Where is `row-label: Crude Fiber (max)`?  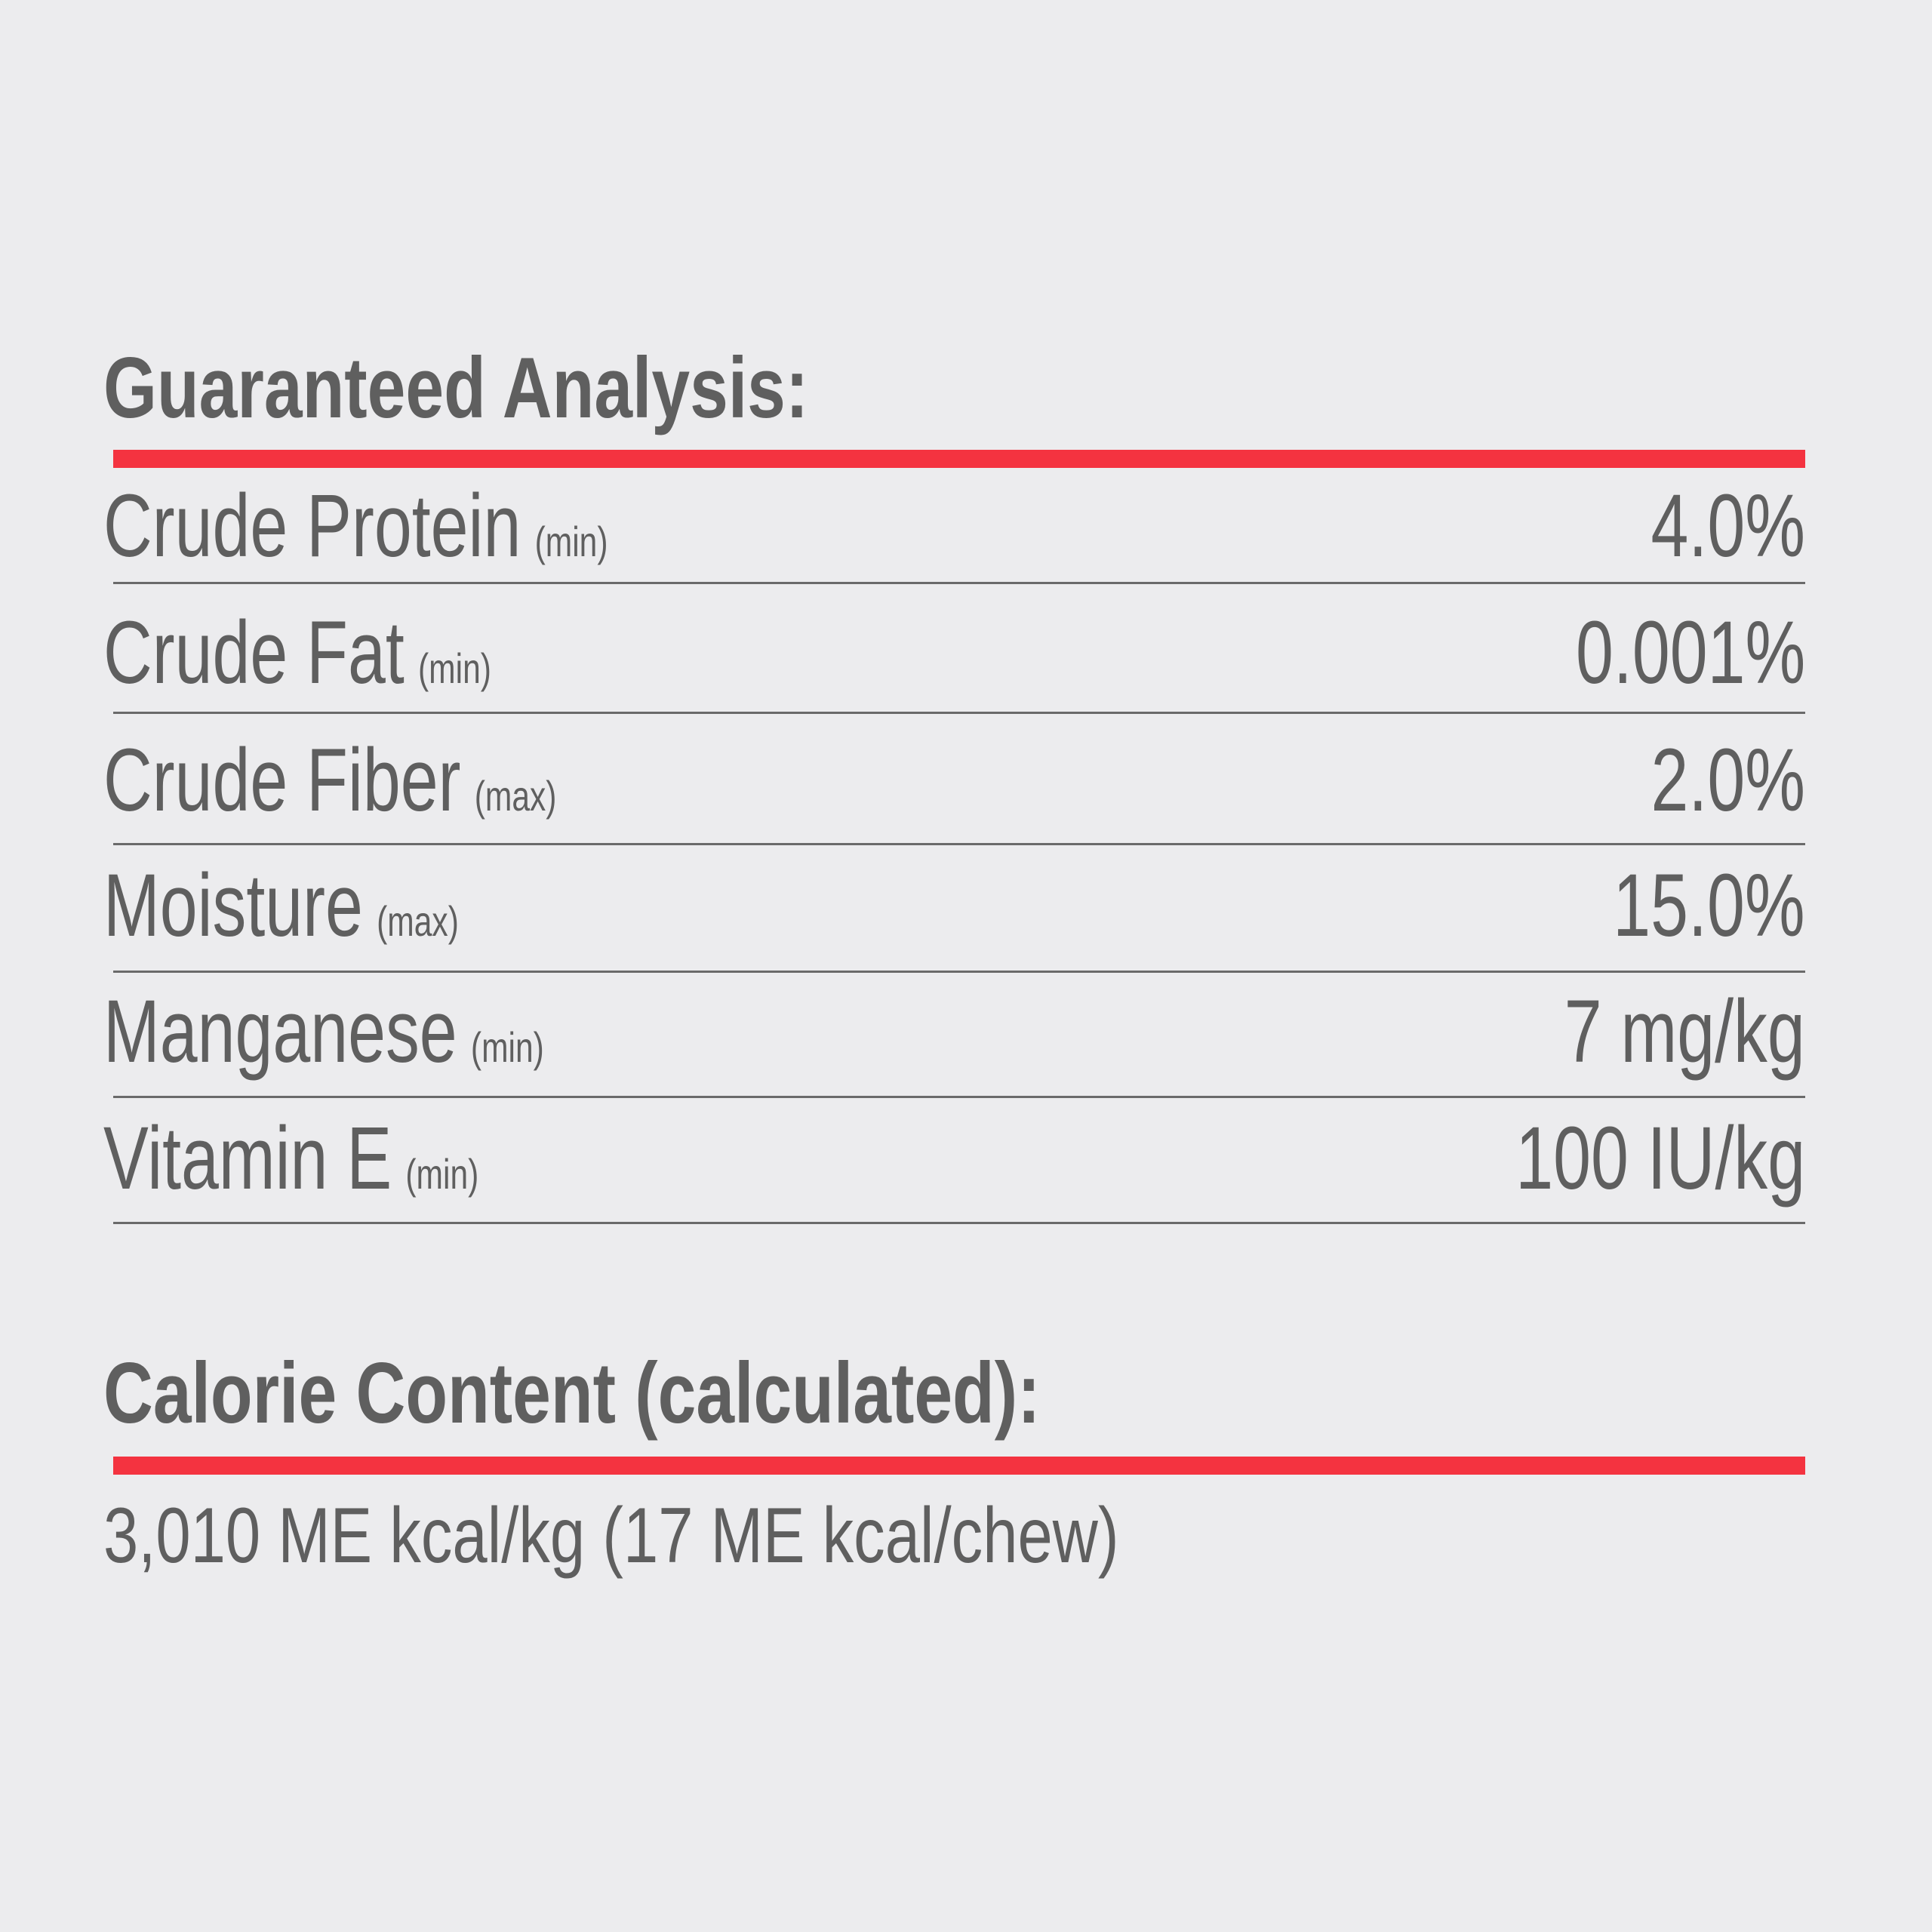 row-label: Crude Fiber (max) is located at coordinates (330, 780).